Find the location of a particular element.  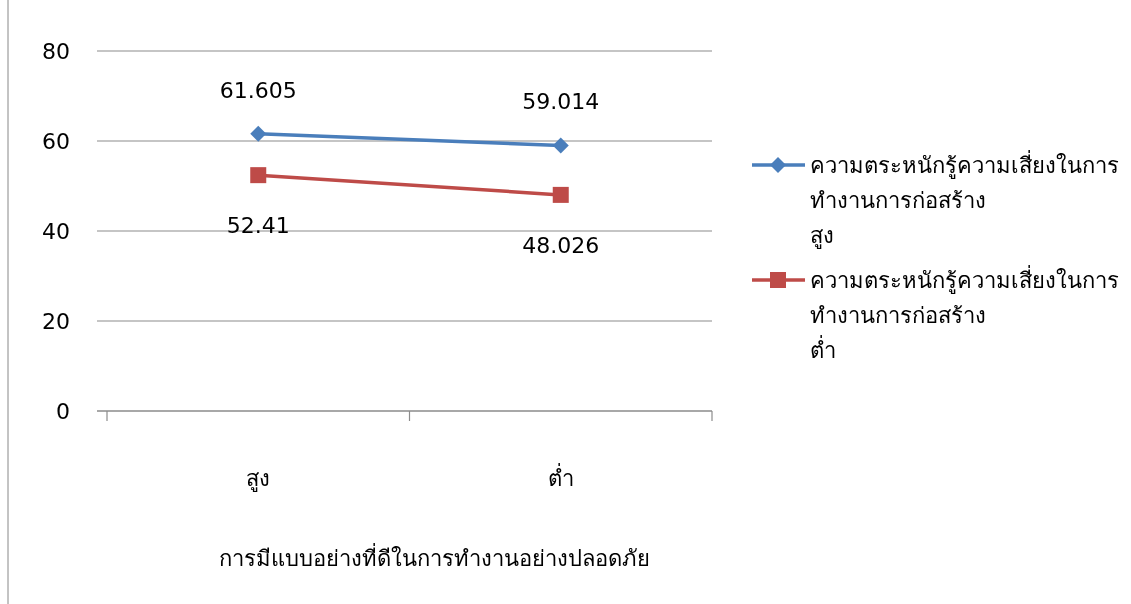

data-label: 59.014 is located at coordinates (561, 102).